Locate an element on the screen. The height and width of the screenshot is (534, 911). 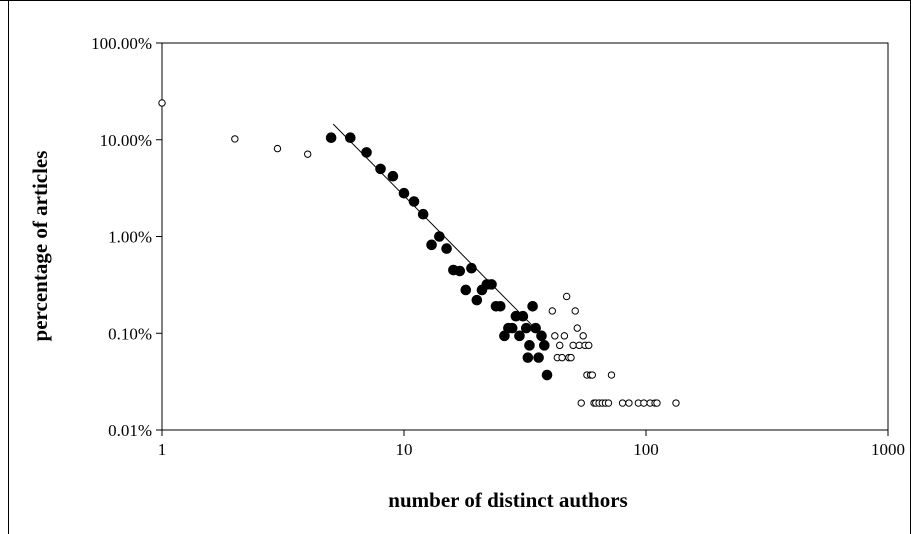
y-tick-label: 1.00% is located at coordinates (130, 237).